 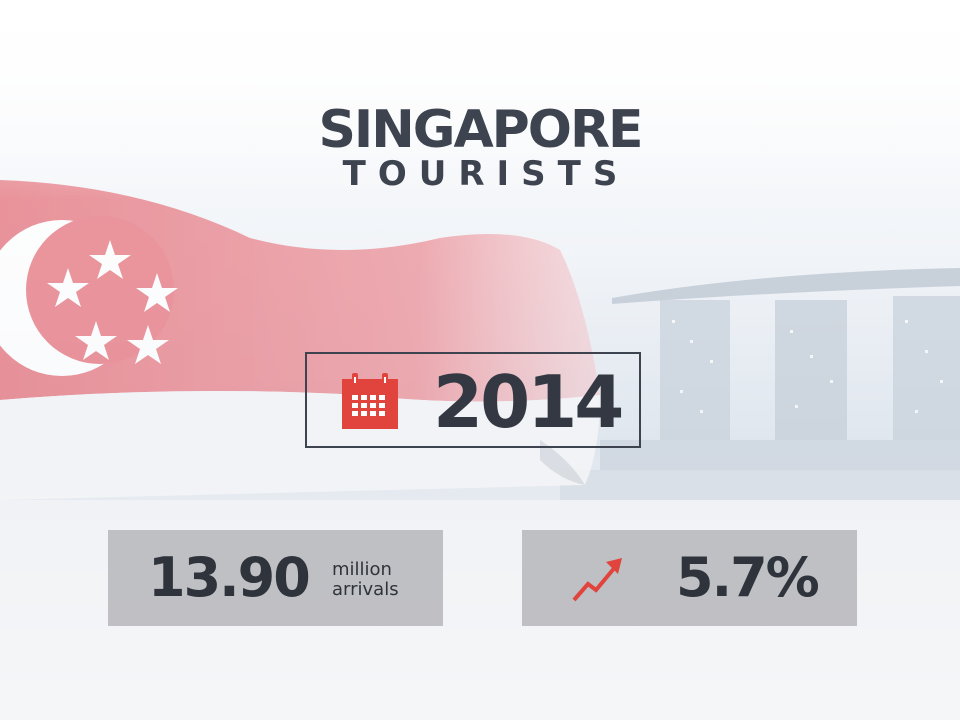 What do you see at coordinates (229, 577) in the screenshot?
I see `arrivals-value: 13.90` at bounding box center [229, 577].